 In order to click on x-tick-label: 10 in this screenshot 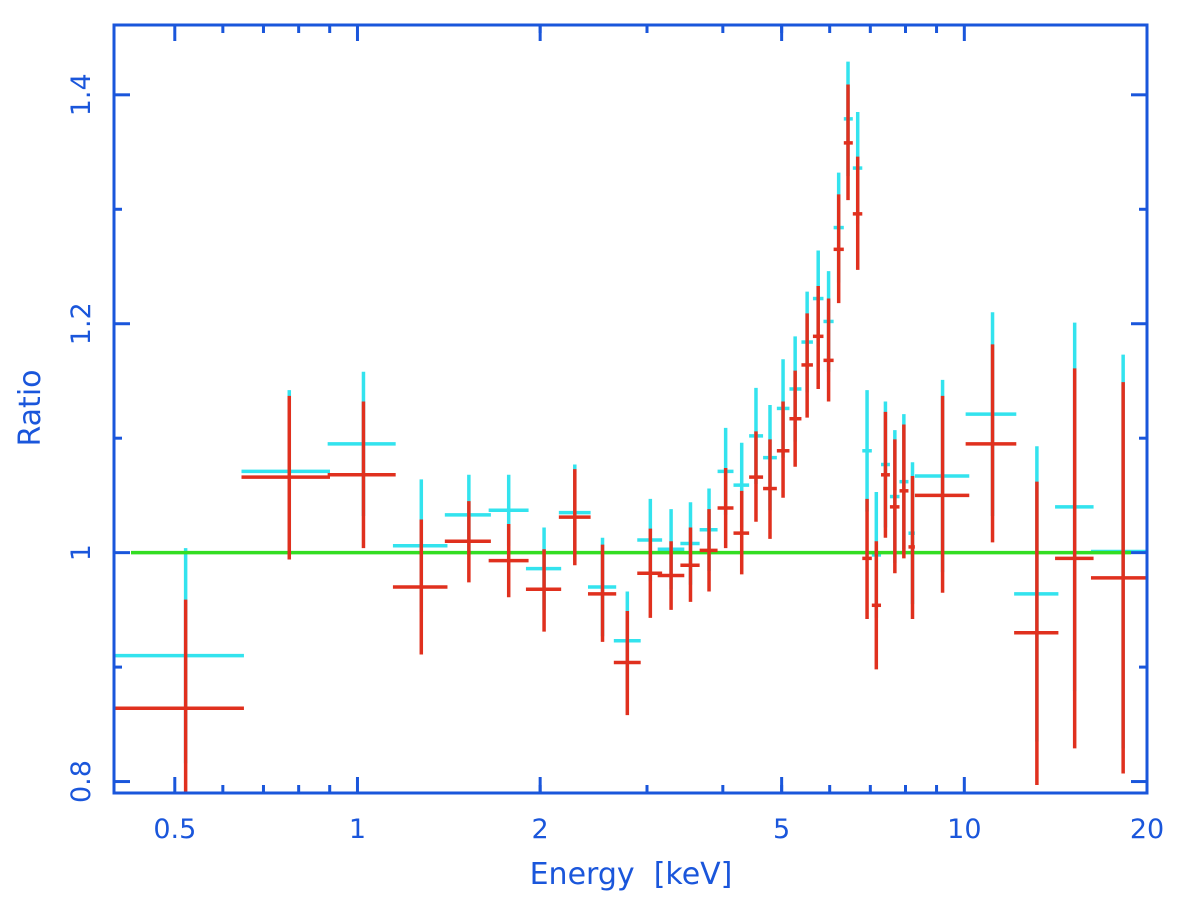, I will do `click(964, 829)`.